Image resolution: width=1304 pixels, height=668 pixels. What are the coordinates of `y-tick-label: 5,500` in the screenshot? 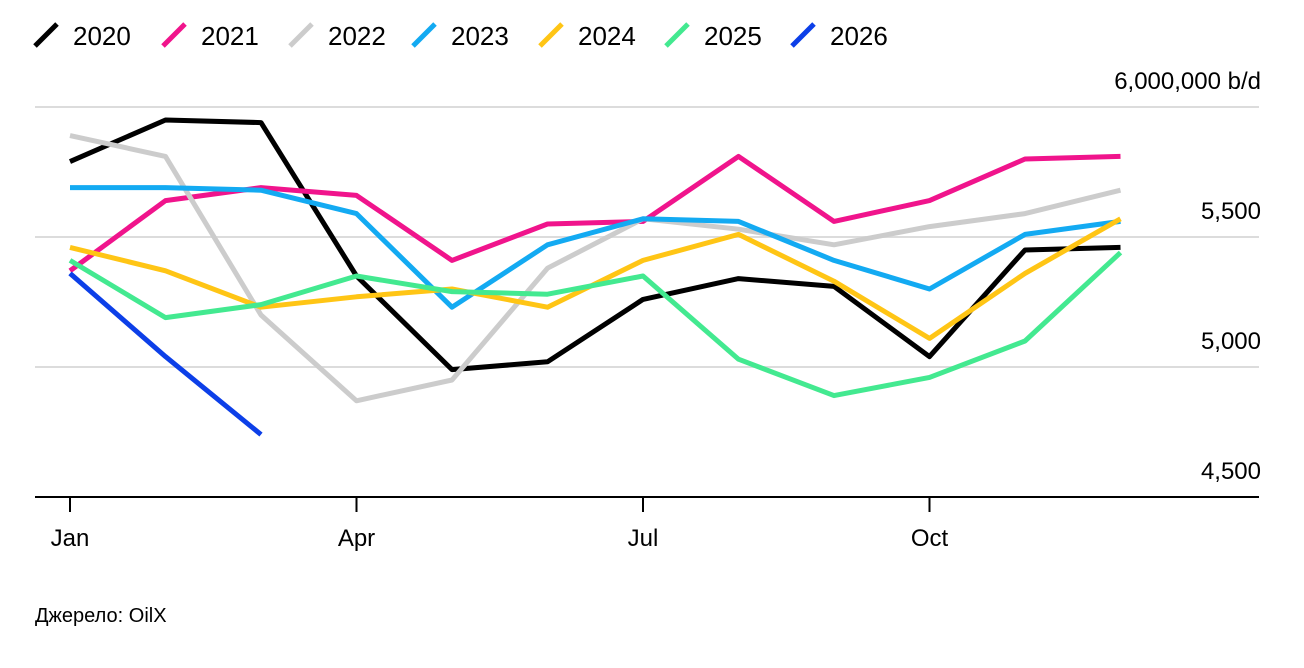 It's located at (1231, 211).